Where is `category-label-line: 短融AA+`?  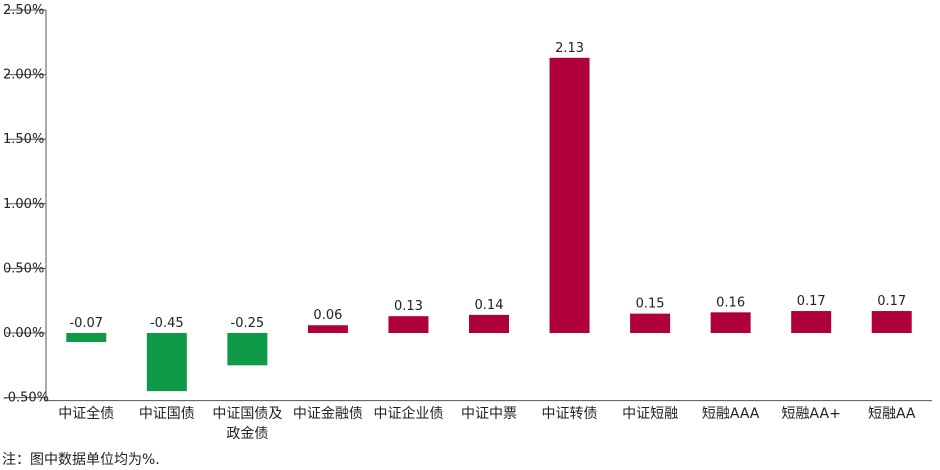 category-label-line: 短融AA+ is located at coordinates (811, 414).